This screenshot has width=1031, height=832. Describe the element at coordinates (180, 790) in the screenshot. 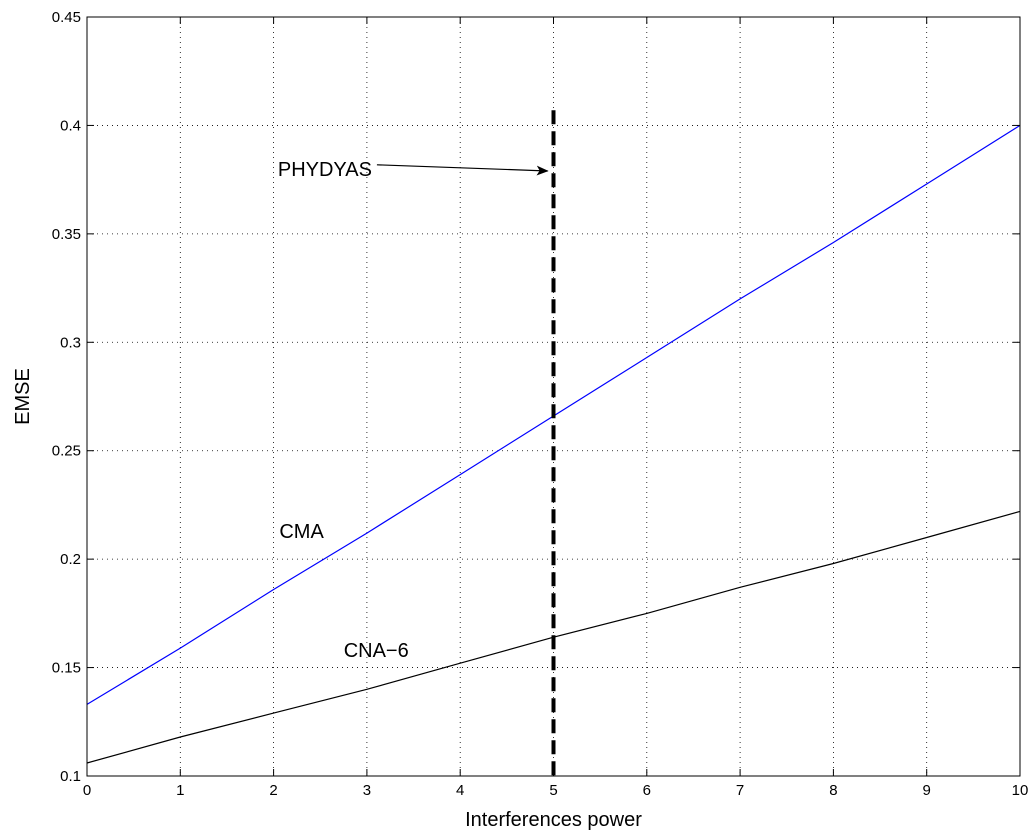

I see `x-tick-label: 1` at that location.